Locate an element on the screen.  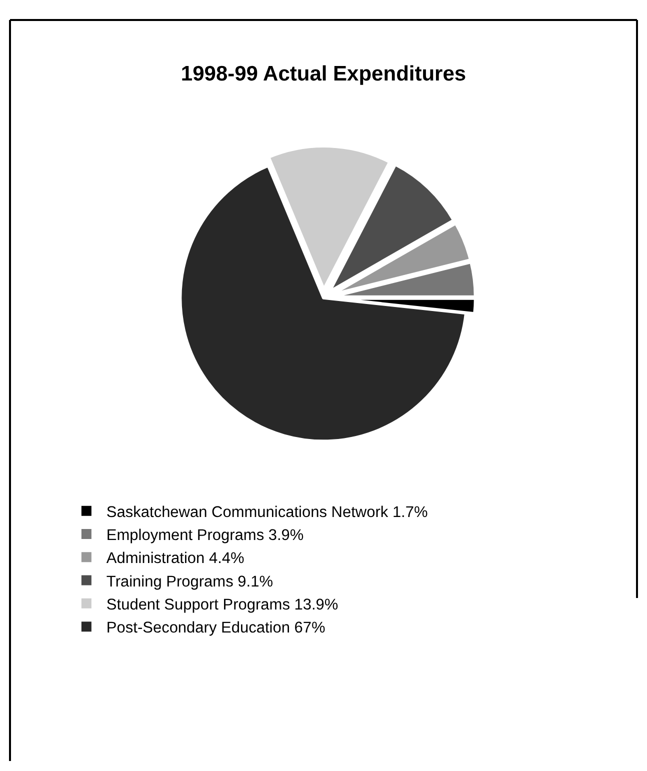
legend-label: Administration 4.4% is located at coordinates (175, 559).